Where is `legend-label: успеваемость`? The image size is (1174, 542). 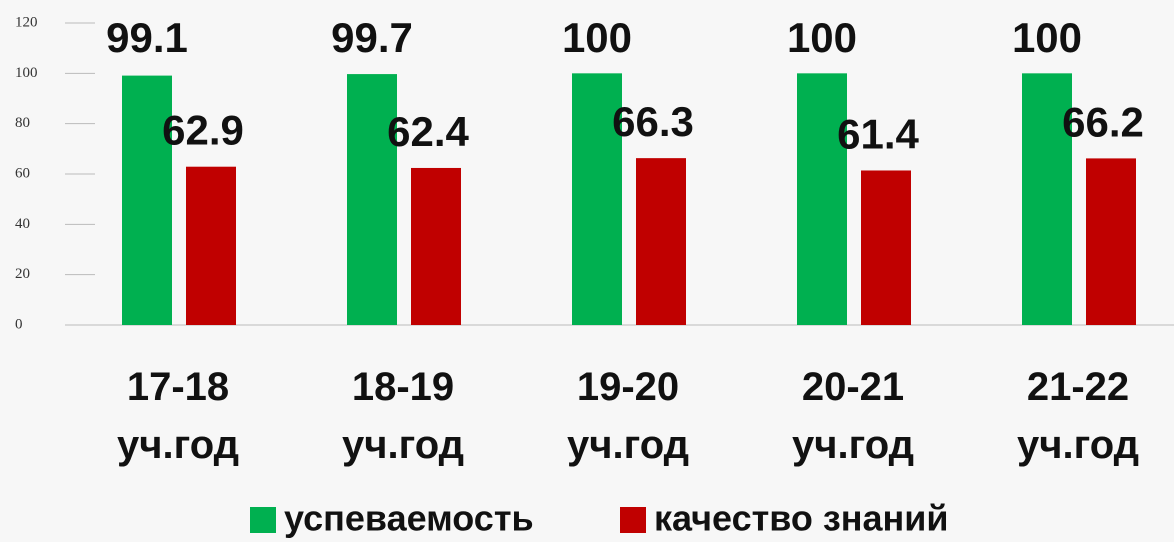
legend-label: успеваемость is located at coordinates (409, 518).